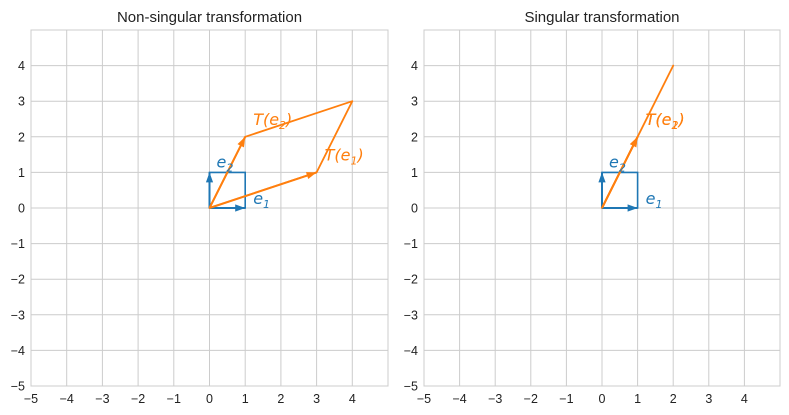  What do you see at coordinates (601, 17) in the screenshot?
I see `chart-title: Singular transformation` at bounding box center [601, 17].